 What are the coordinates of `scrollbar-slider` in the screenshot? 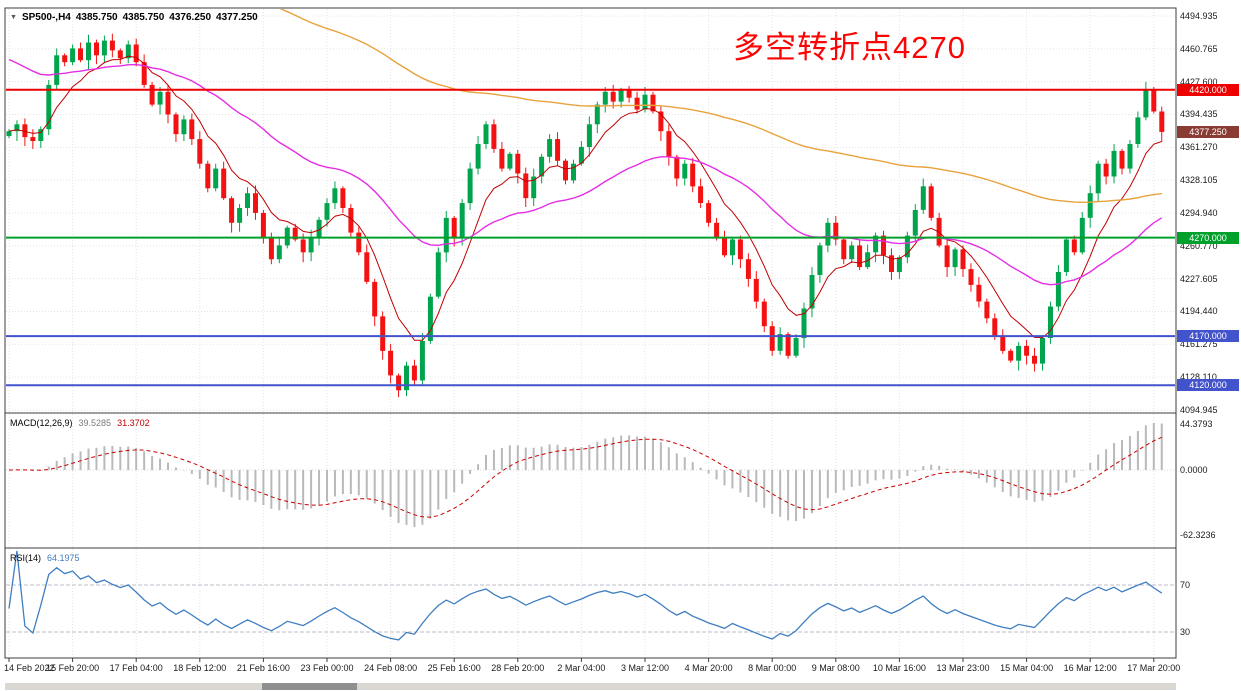 It's located at (309, 686).